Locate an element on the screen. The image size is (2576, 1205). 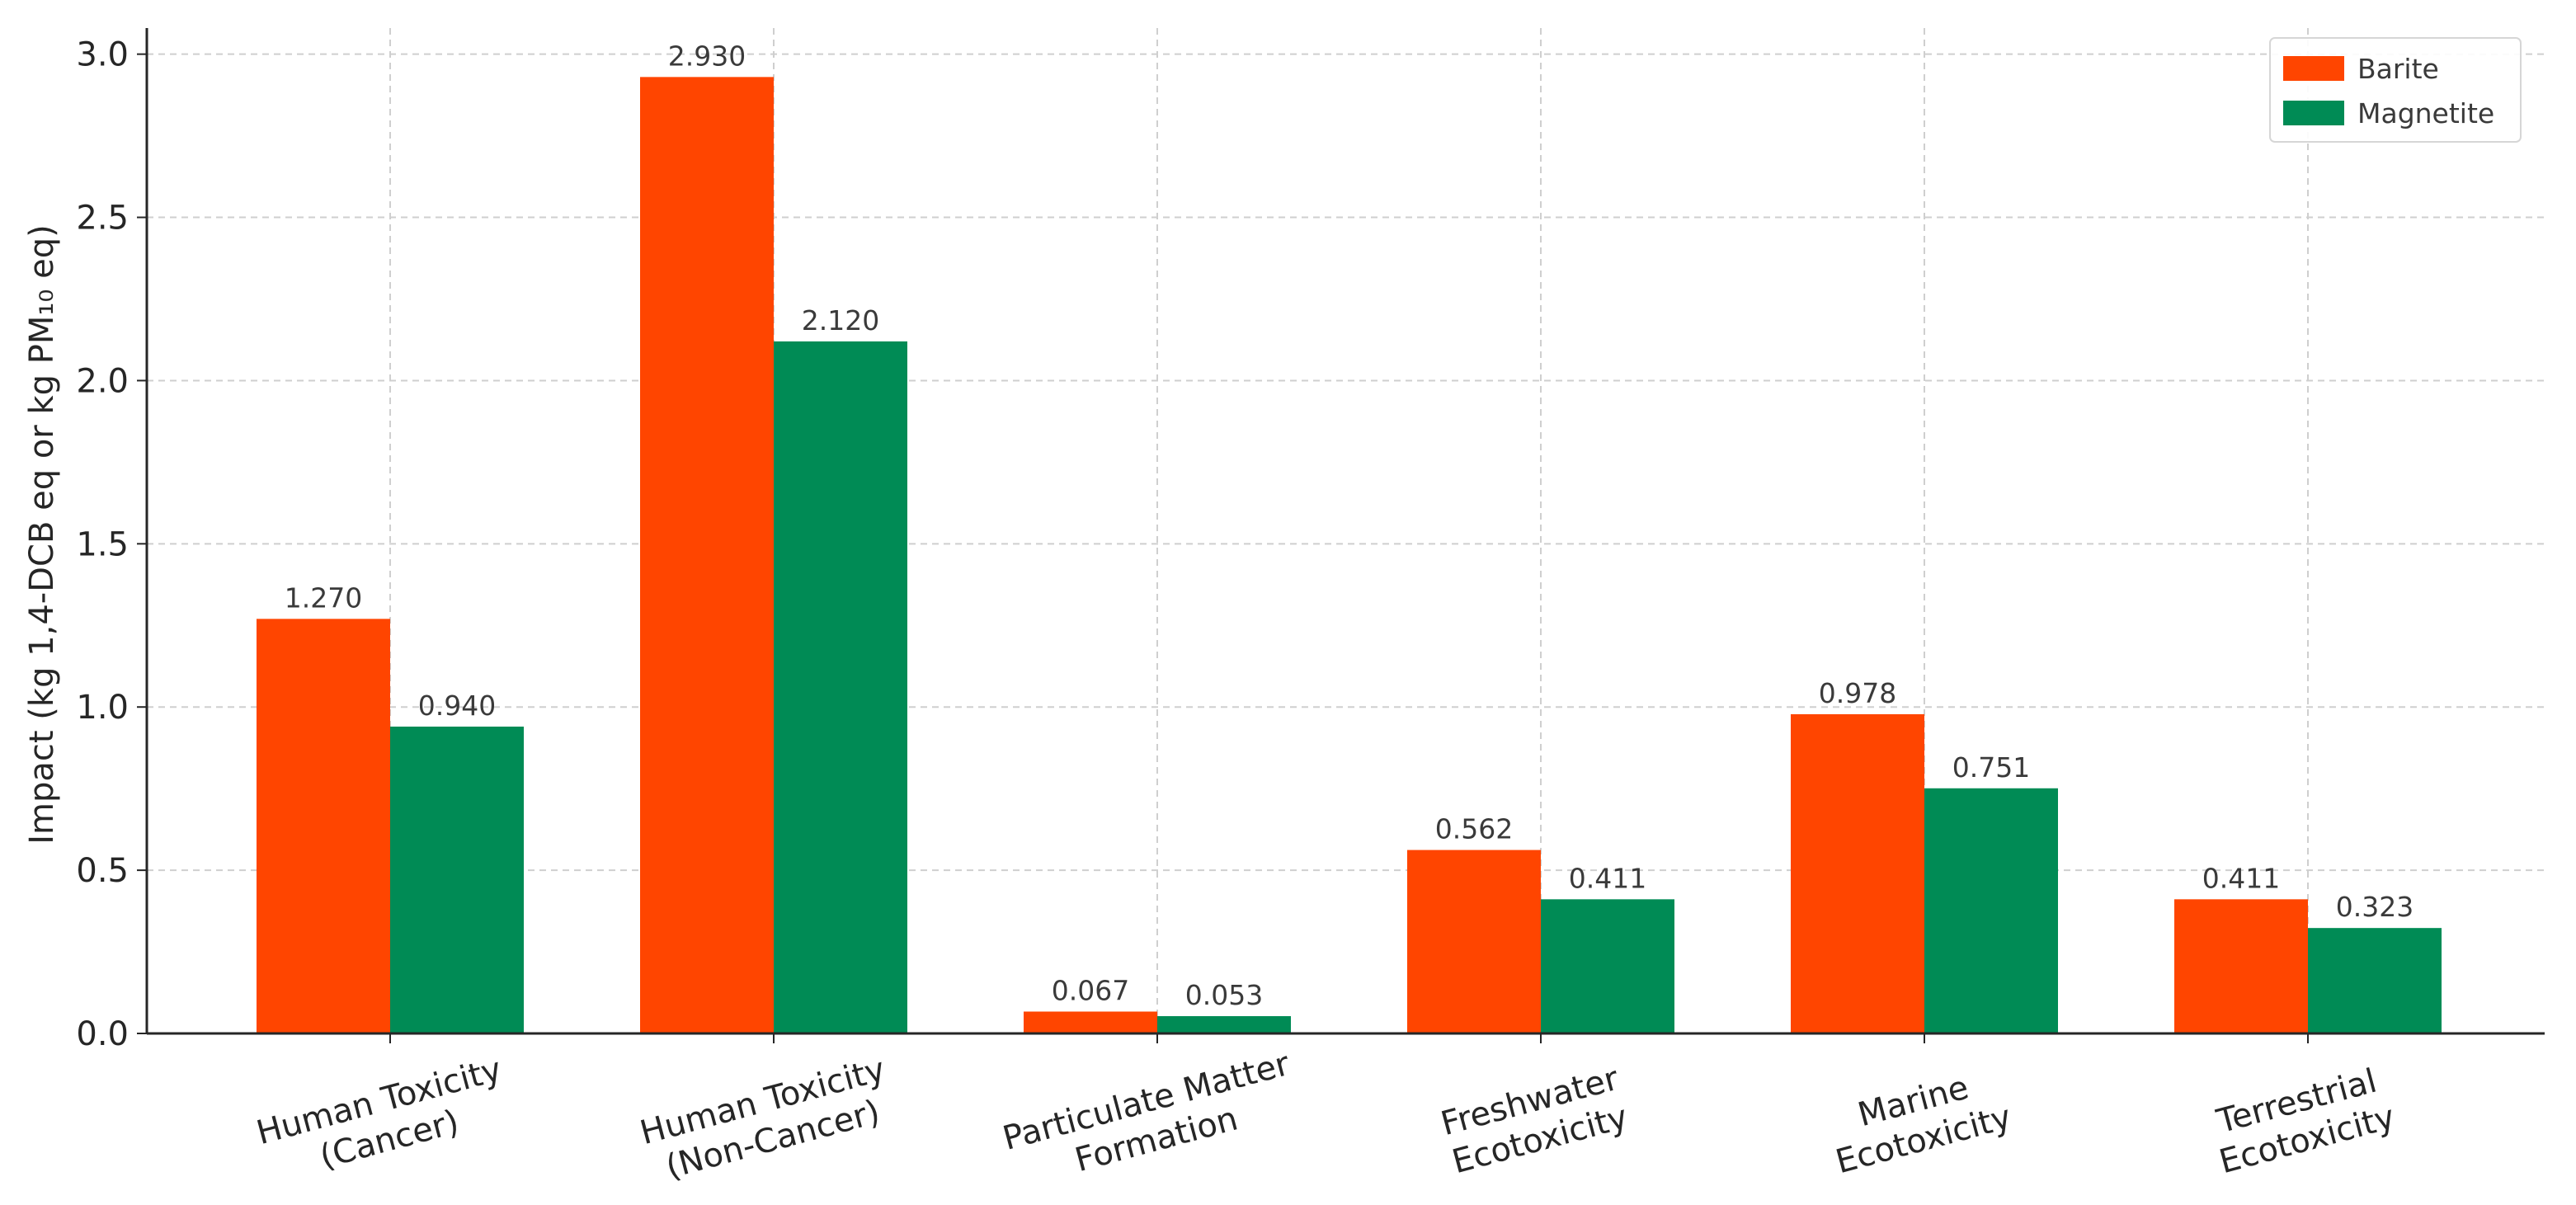
data-label: 0.067 is located at coordinates (1090, 990).